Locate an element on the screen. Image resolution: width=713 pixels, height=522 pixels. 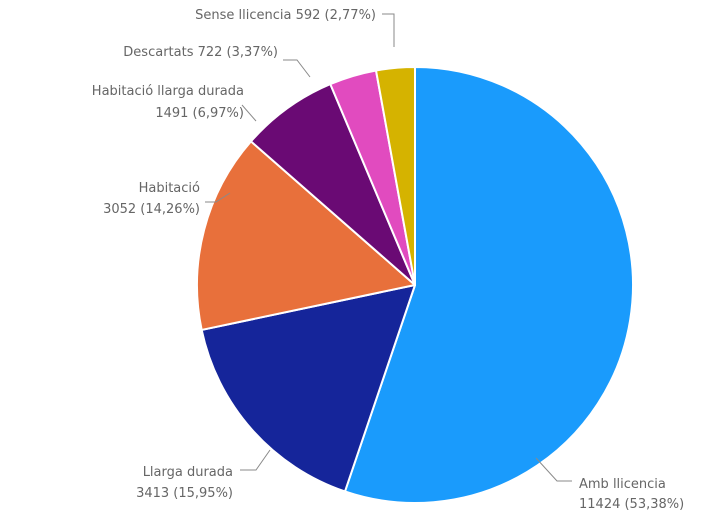
label-habitacio-name: Habitació is located at coordinates (169, 188).